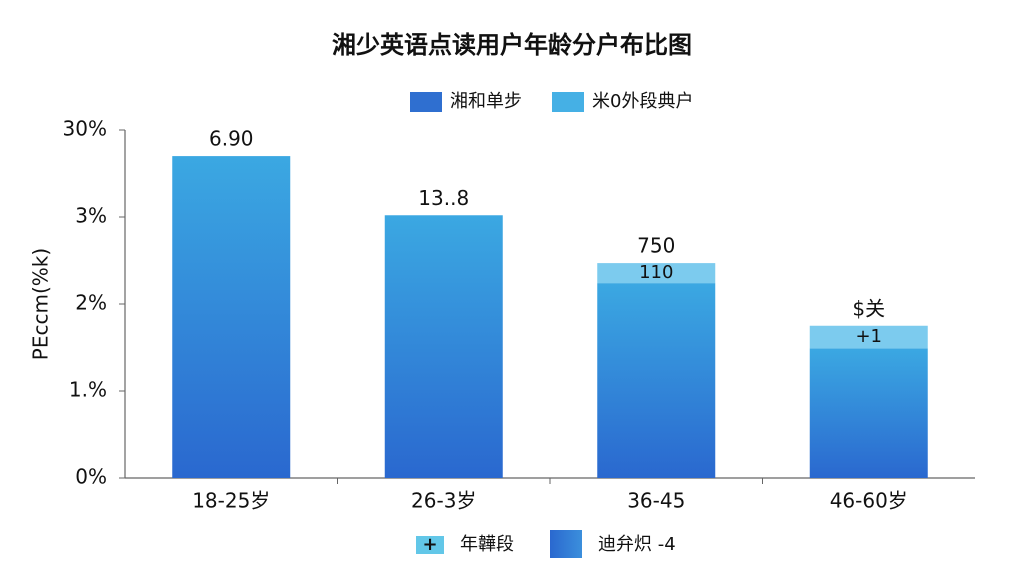 The width and height of the screenshot is (1024, 576). Describe the element at coordinates (486, 101) in the screenshot. I see `legend-label: 湘和单步` at that location.